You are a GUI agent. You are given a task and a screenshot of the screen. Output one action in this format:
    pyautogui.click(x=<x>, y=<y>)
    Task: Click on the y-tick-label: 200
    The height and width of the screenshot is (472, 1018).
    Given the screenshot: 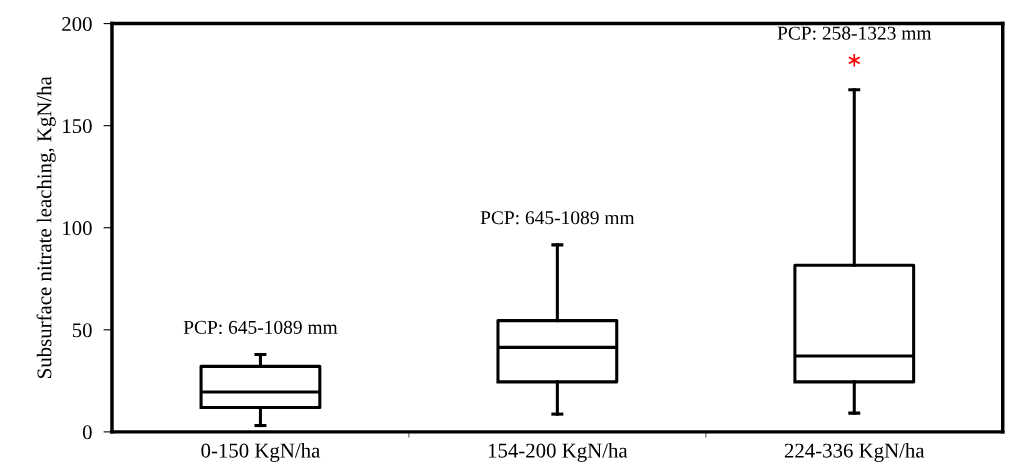 What is the action you would take?
    pyautogui.click(x=77, y=24)
    